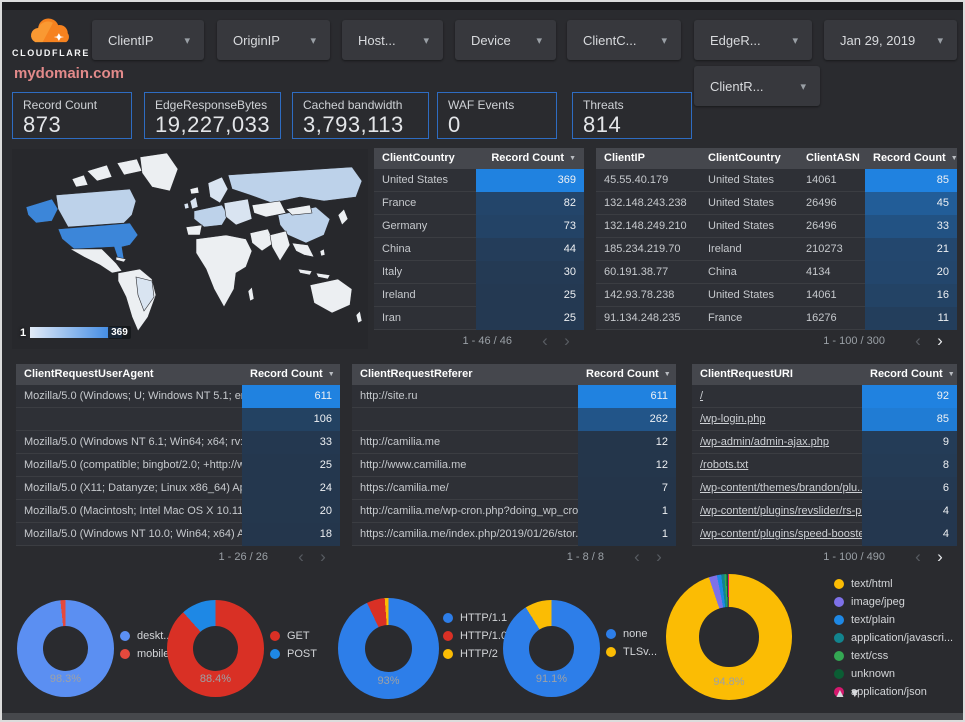  I want to click on table-header-row: ClientRequestURI Record Count ▼, so click(824, 374).